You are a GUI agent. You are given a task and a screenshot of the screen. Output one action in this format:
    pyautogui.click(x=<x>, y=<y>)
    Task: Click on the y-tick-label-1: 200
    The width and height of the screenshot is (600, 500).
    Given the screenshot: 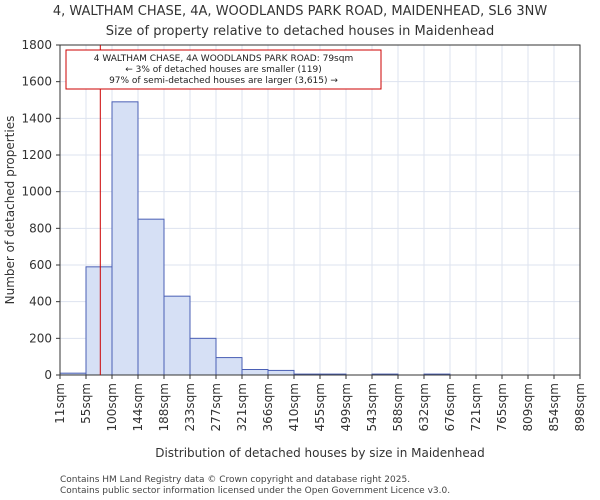 What is the action you would take?
    pyautogui.click(x=40, y=338)
    